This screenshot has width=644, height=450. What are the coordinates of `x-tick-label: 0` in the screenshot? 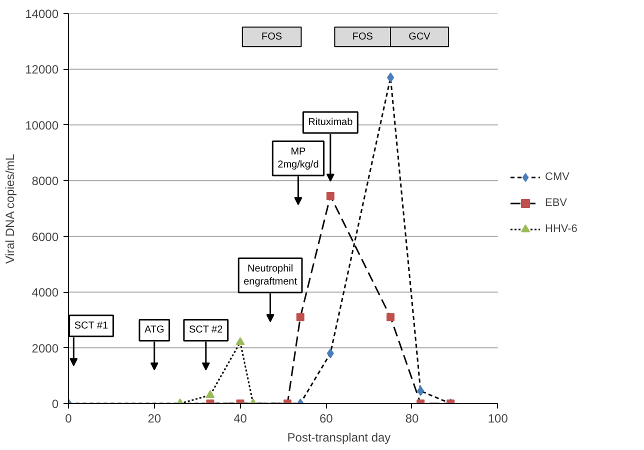 It's located at (68, 419).